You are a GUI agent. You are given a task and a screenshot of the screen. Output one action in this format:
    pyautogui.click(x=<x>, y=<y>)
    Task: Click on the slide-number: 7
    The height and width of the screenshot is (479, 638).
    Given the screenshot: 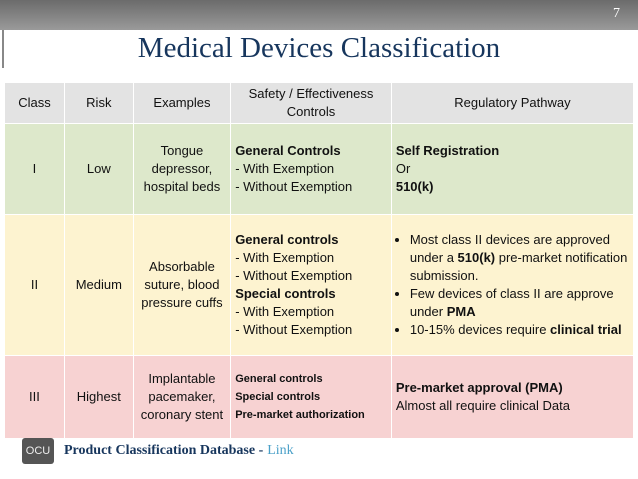 What is the action you would take?
    pyautogui.click(x=616, y=13)
    